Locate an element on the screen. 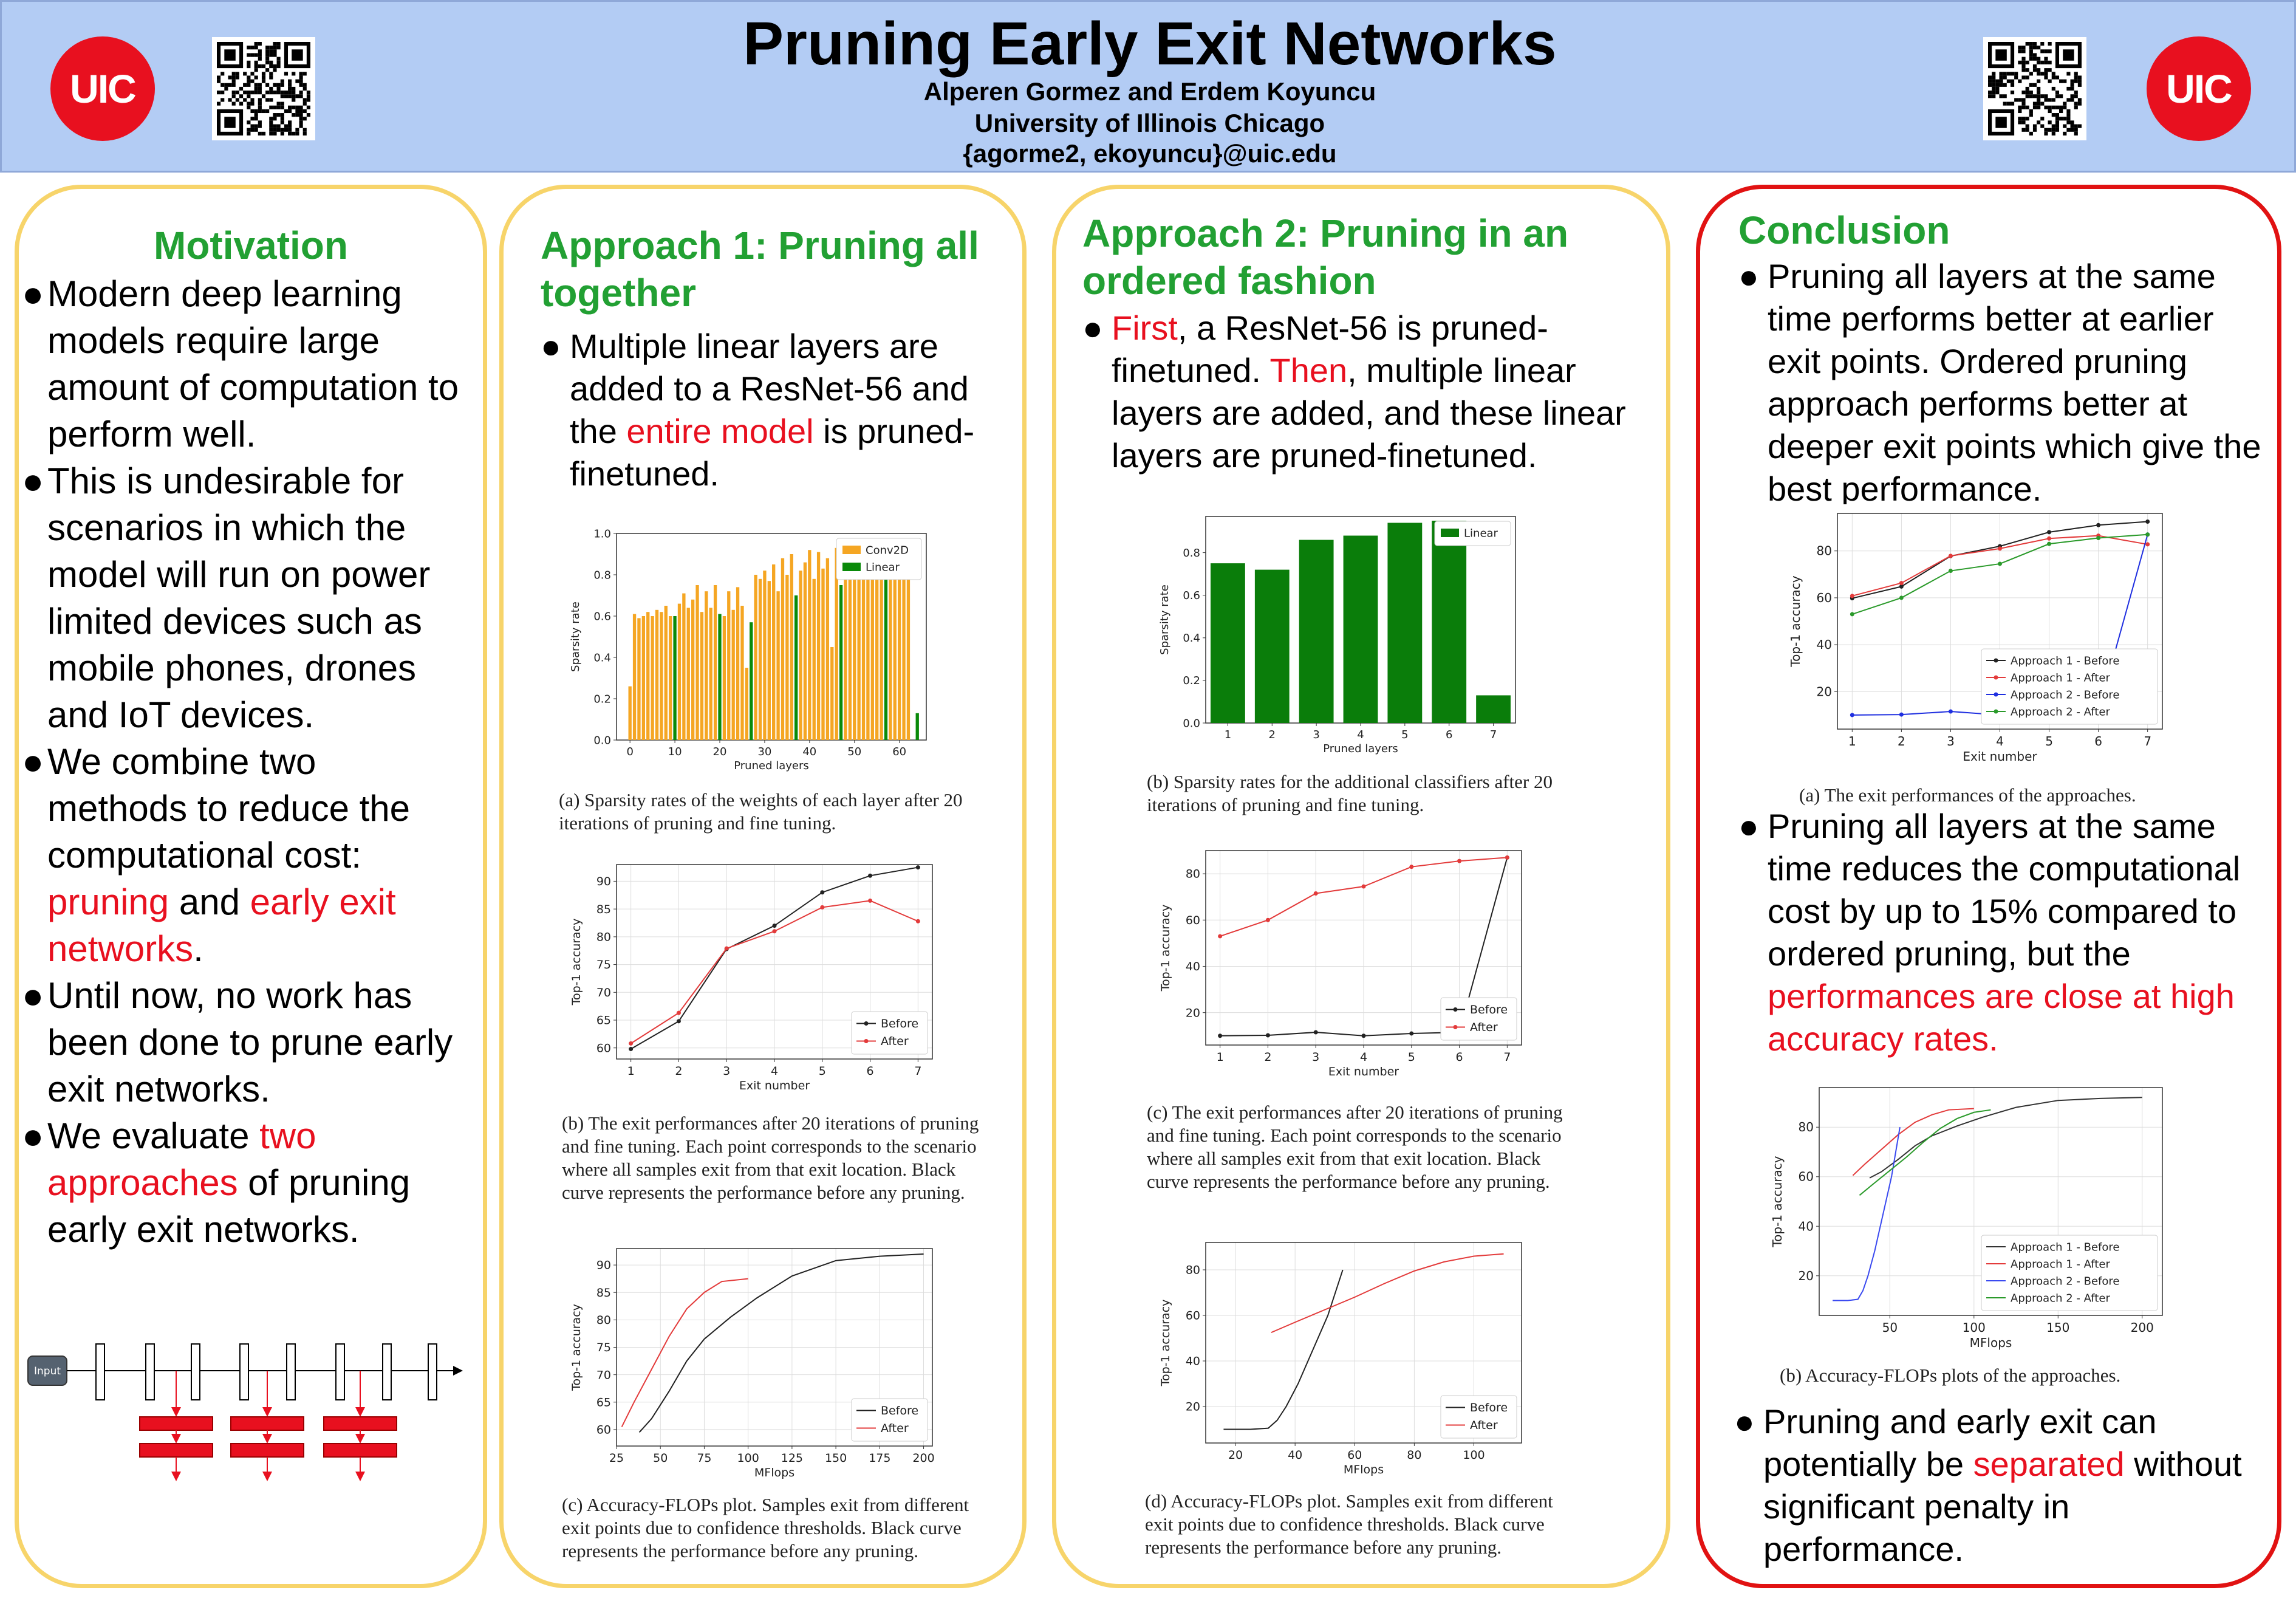 This screenshot has height=1604, width=2296. y-tick-label: 0.2 is located at coordinates (1191, 680).